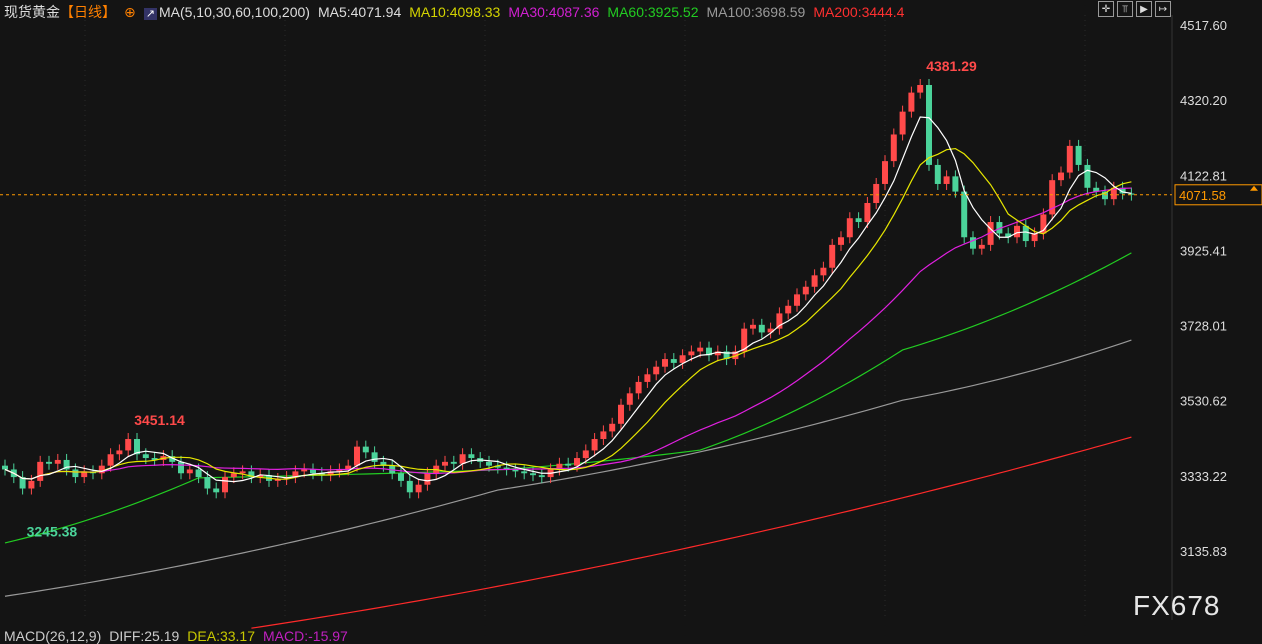 The height and width of the screenshot is (644, 1262). What do you see at coordinates (1144, 9) in the screenshot?
I see `play-icon: ▶` at bounding box center [1144, 9].